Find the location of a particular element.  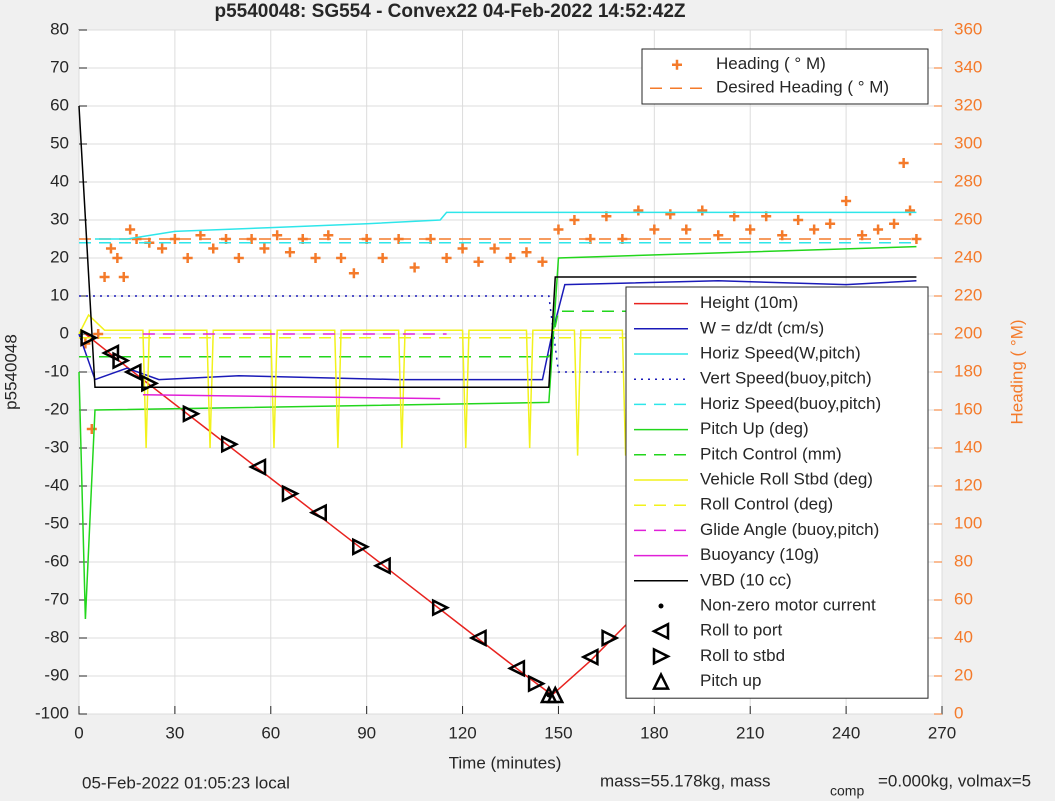

y2-tick-label: 120 is located at coordinates (968, 484).